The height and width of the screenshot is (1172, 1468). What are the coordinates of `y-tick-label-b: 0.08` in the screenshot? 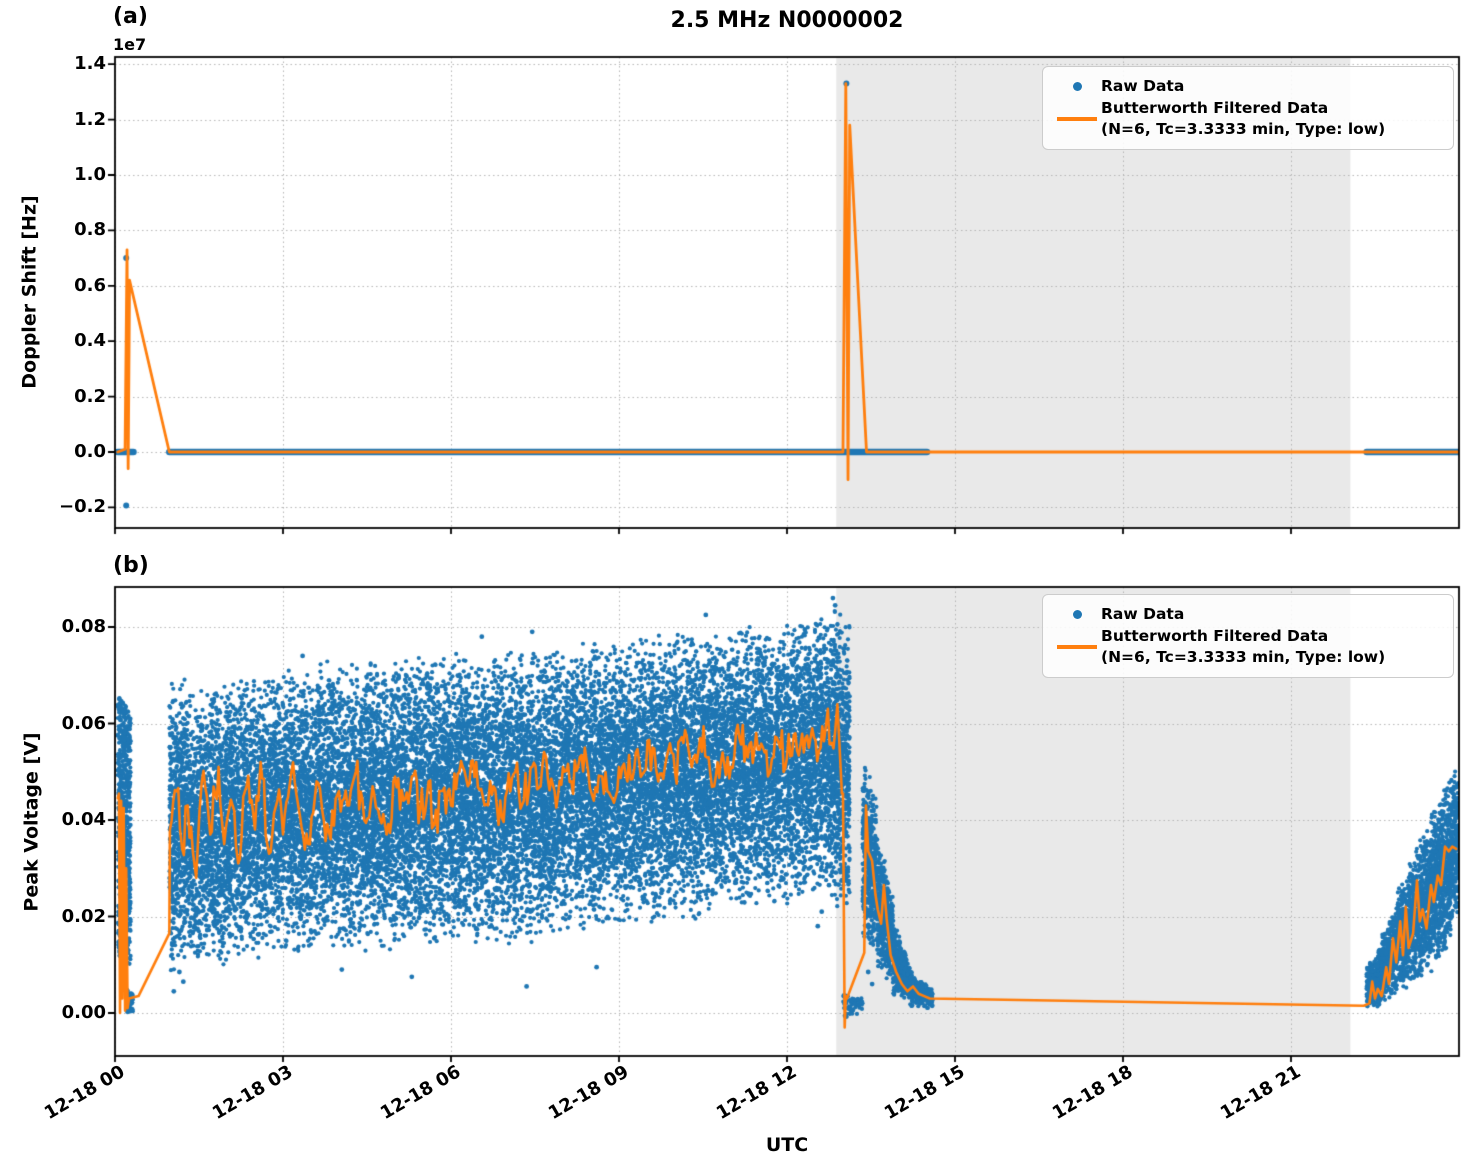 It's located at (83, 626).